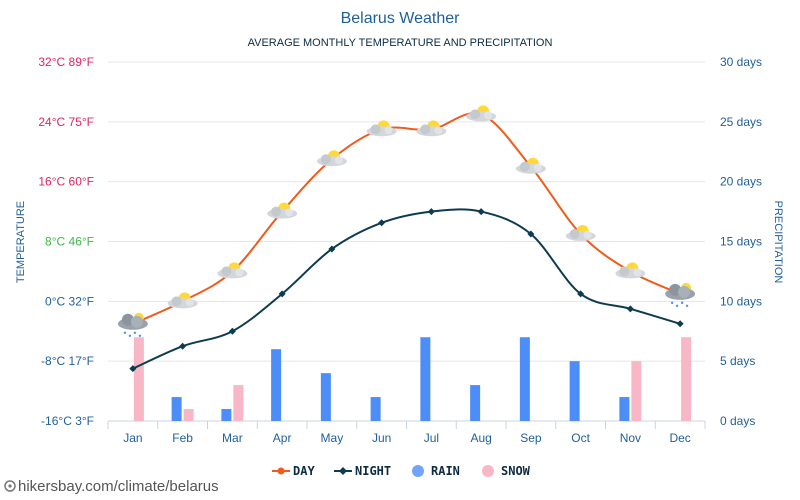 The image size is (800, 500). I want to click on y-right-tick-label: 0 days, so click(737, 421).